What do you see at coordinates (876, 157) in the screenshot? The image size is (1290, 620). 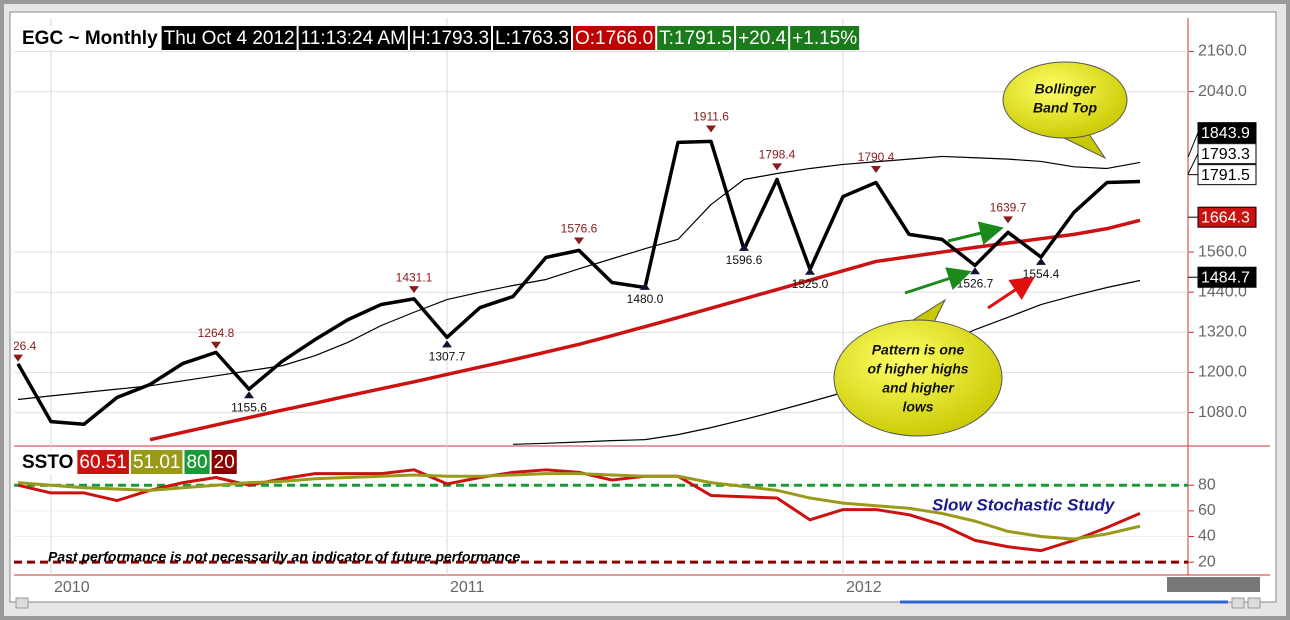 I see `pivot-label: 1790.4` at bounding box center [876, 157].